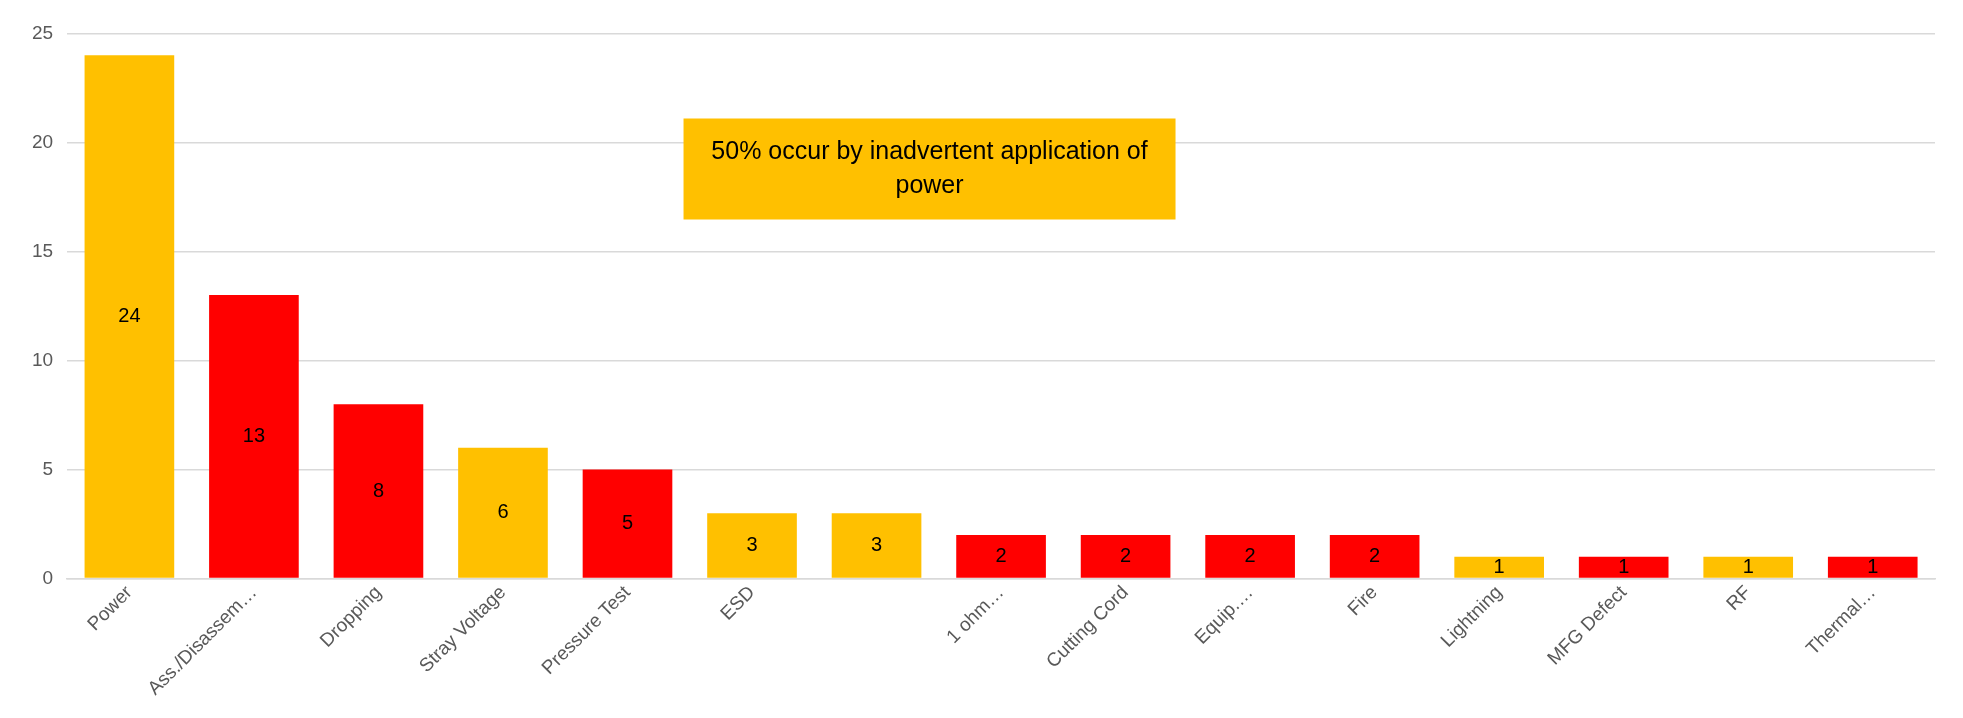 The height and width of the screenshot is (718, 1963). What do you see at coordinates (48, 577) in the screenshot?
I see `y-tick-label: 0` at bounding box center [48, 577].